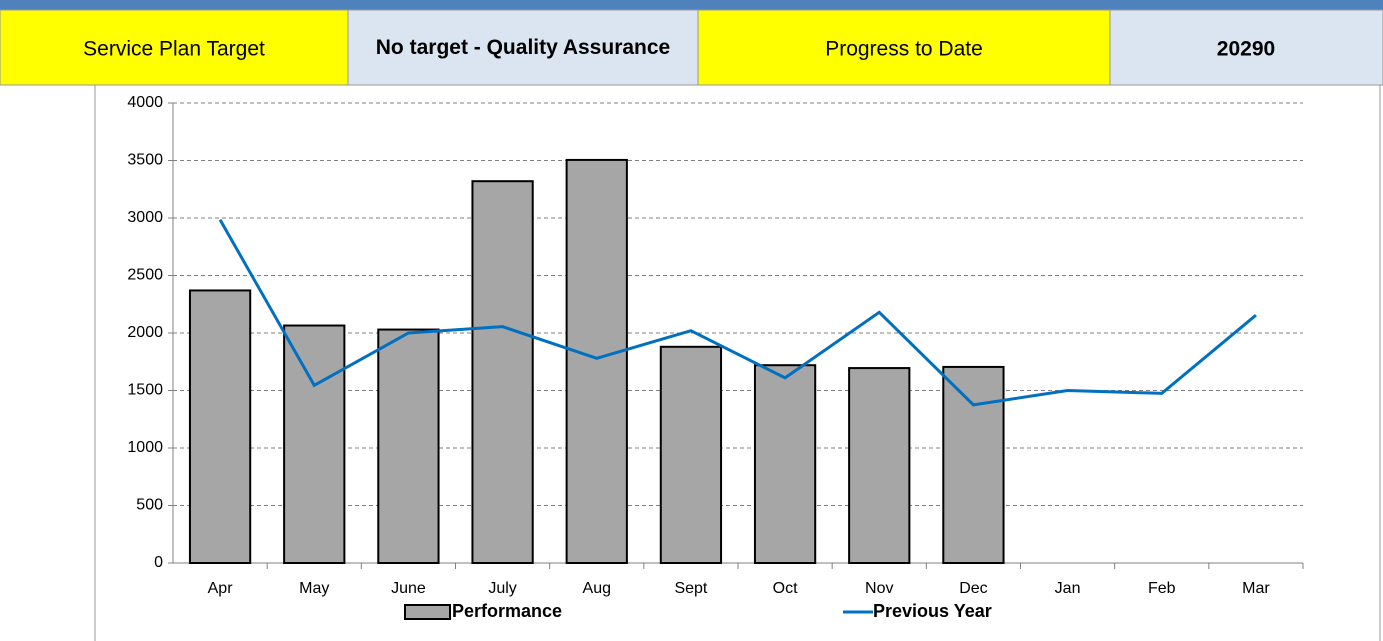 The width and height of the screenshot is (1383, 641). I want to click on header-text: 20290, so click(1246, 49).